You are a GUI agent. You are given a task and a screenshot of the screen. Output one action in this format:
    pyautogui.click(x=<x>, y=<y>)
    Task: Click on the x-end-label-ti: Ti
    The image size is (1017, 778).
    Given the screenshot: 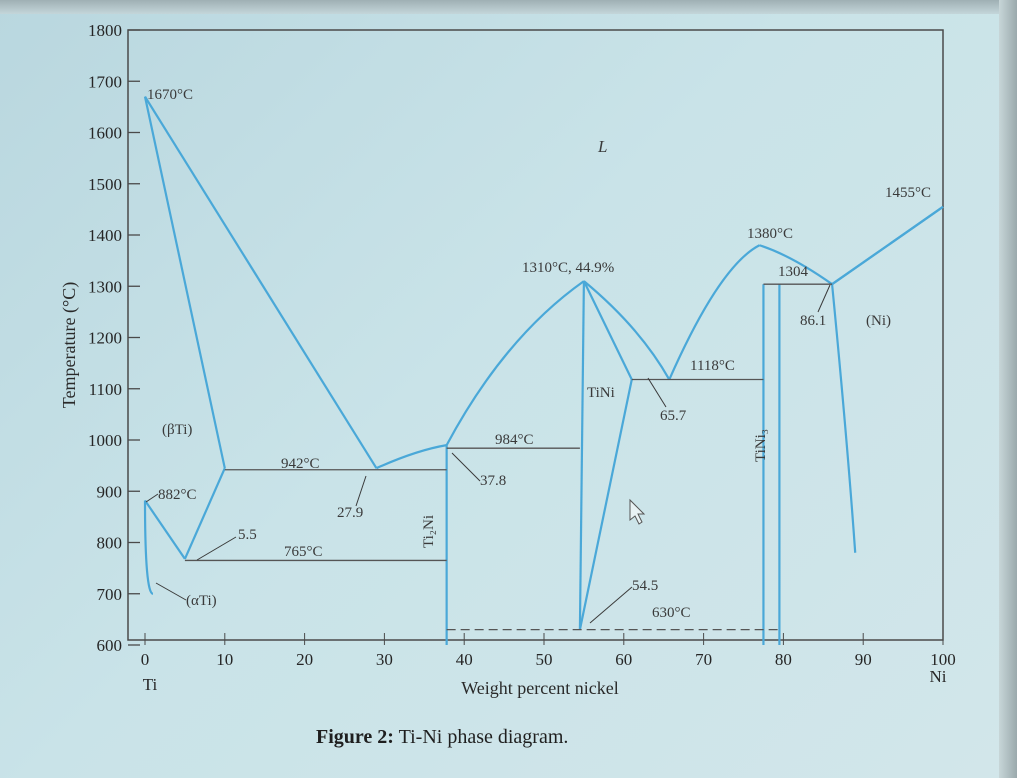 What is the action you would take?
    pyautogui.click(x=150, y=684)
    